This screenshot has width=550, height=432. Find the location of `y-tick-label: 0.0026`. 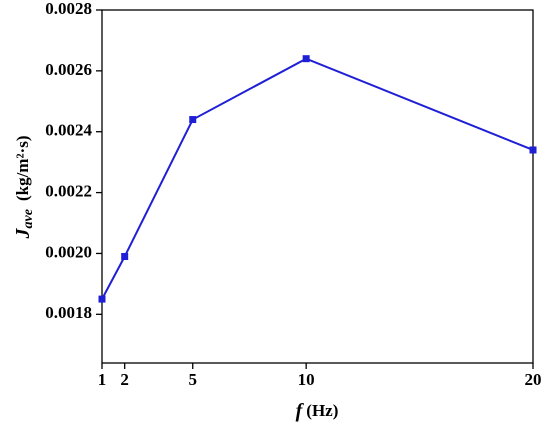

y-tick-label: 0.0026 is located at coordinates (68, 69).